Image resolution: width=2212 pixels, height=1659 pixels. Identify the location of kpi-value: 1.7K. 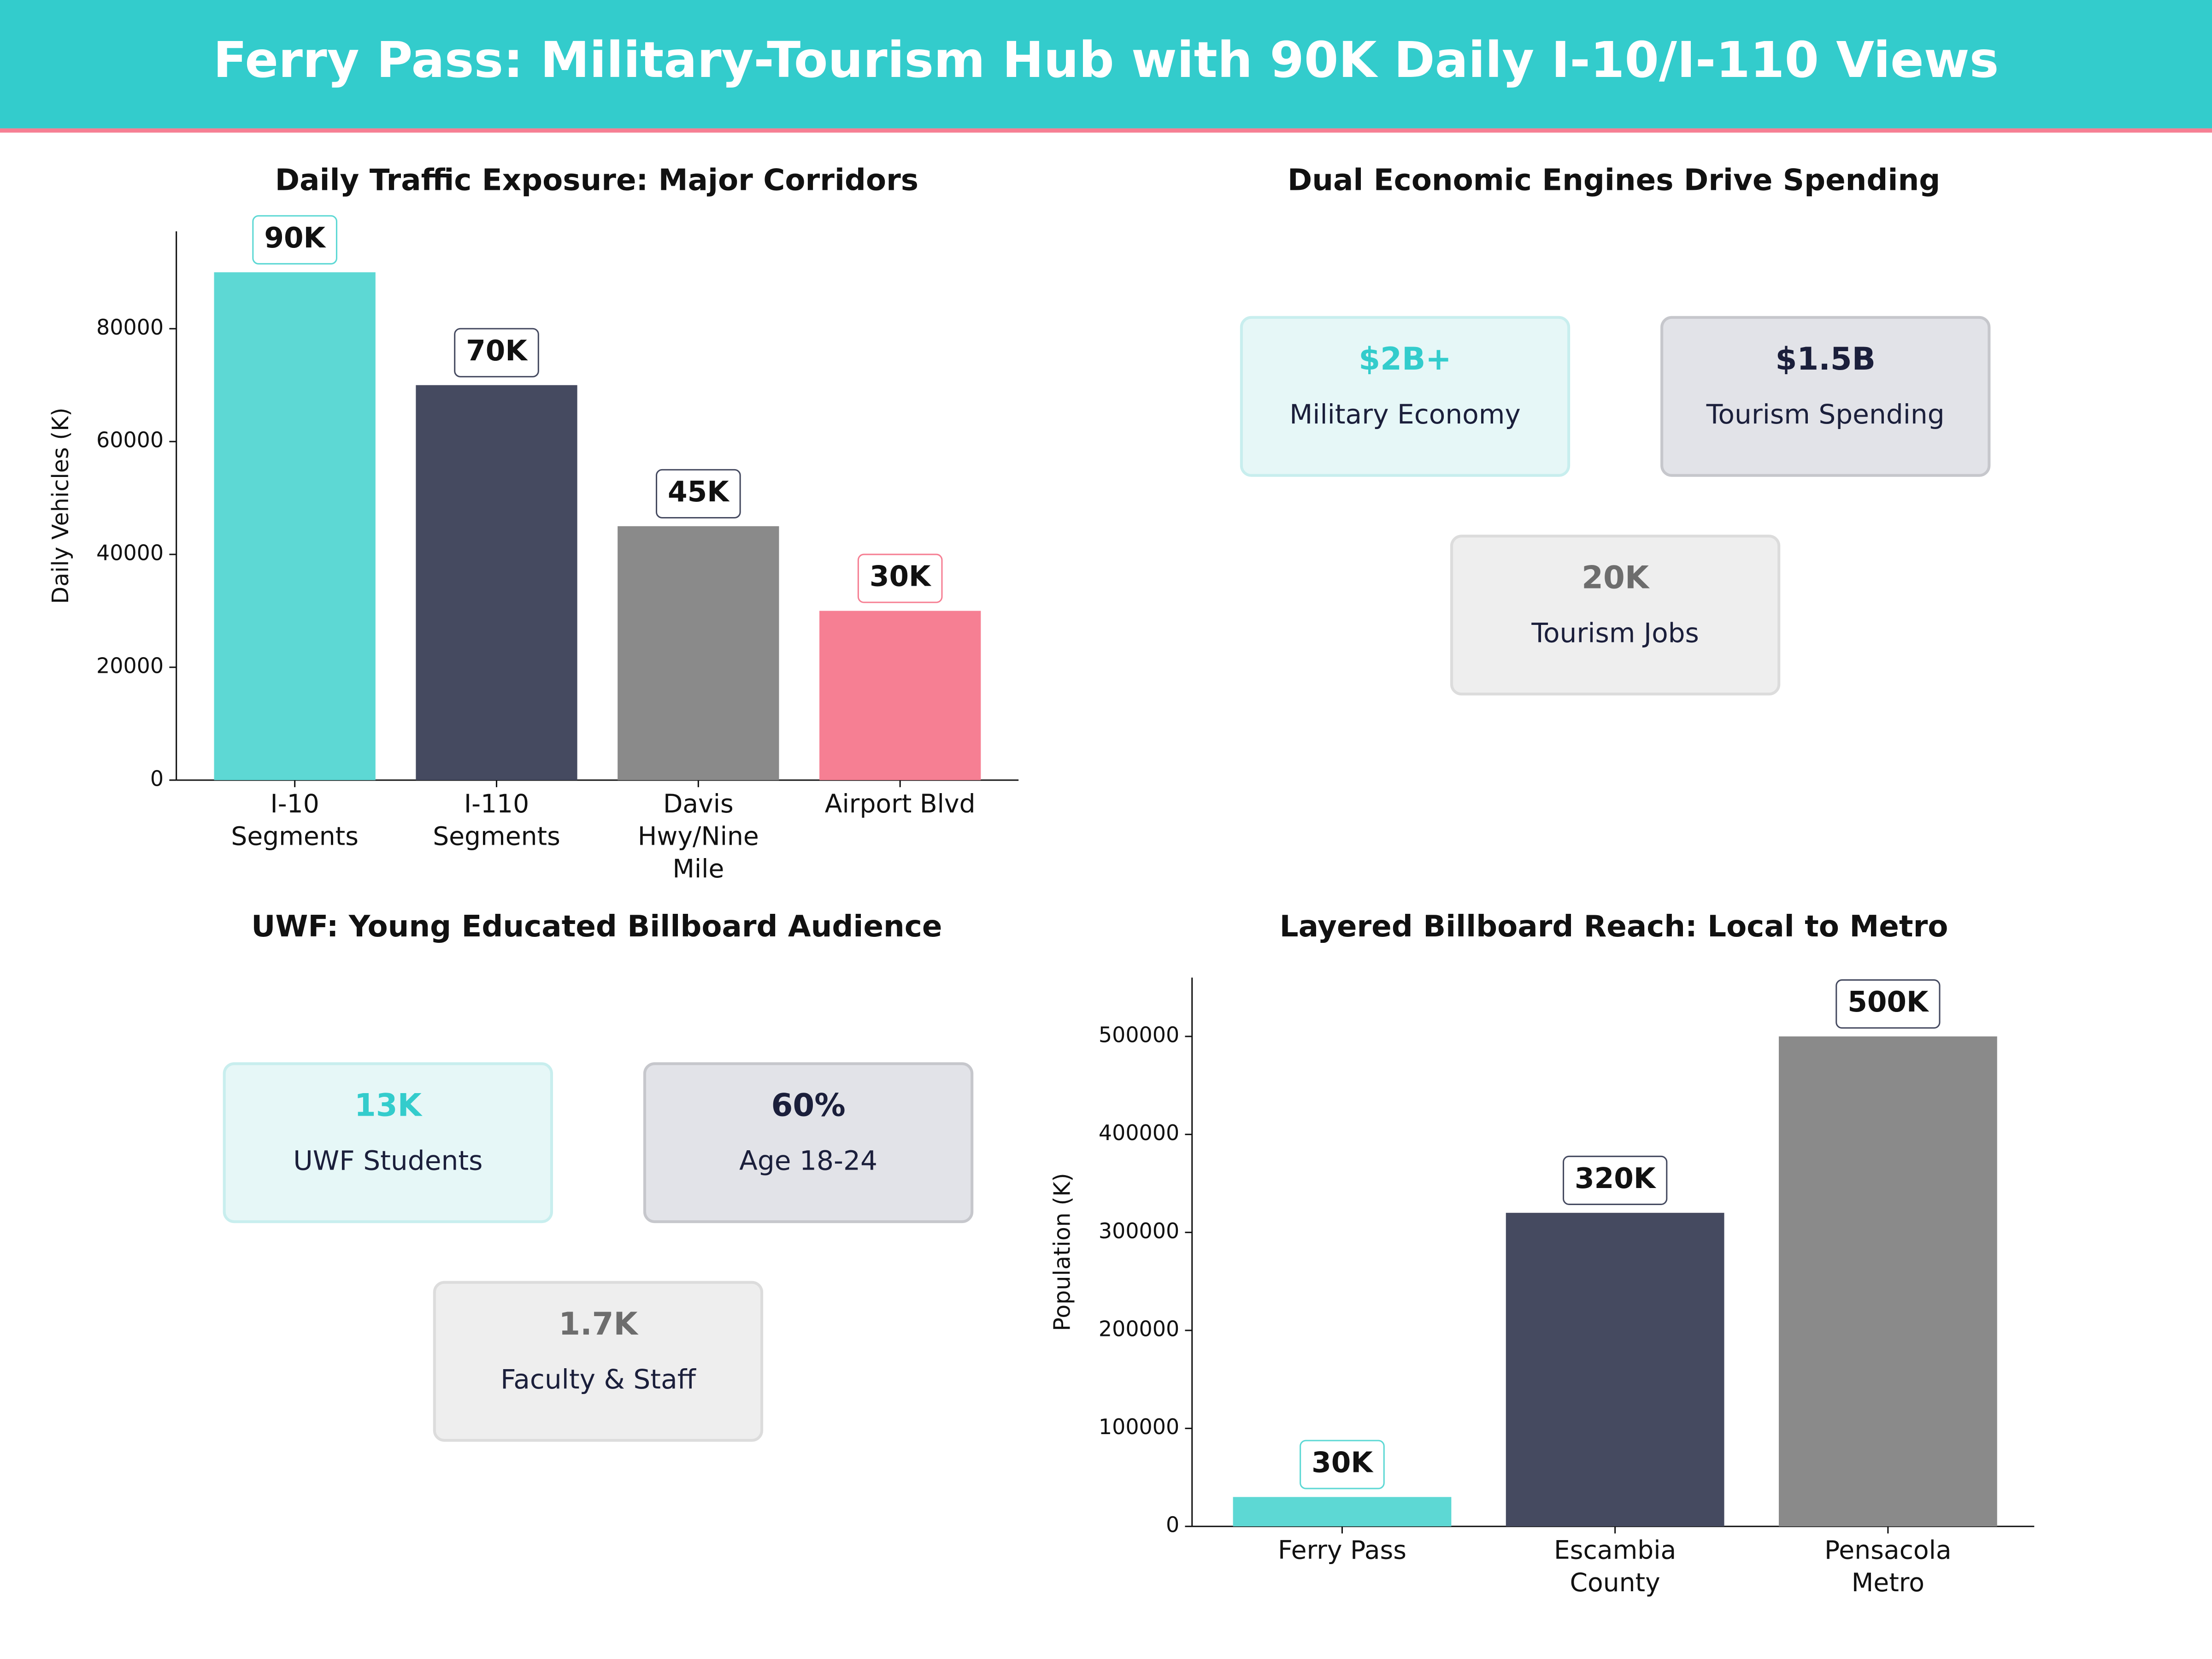
(599, 1324).